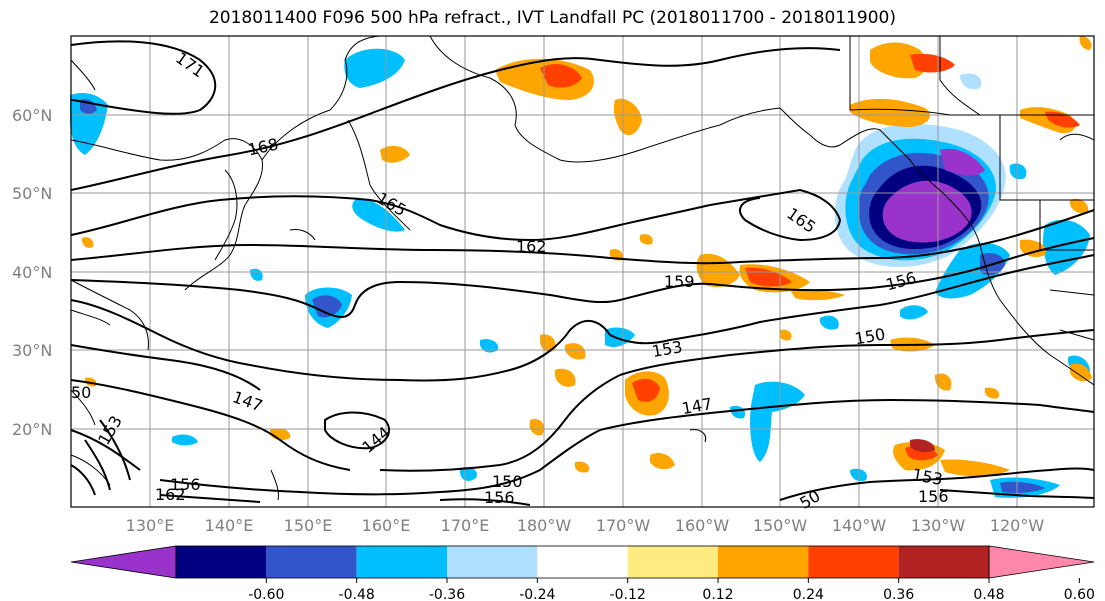  I want to click on colorbar-tick-label: -0.12, so click(628, 594).